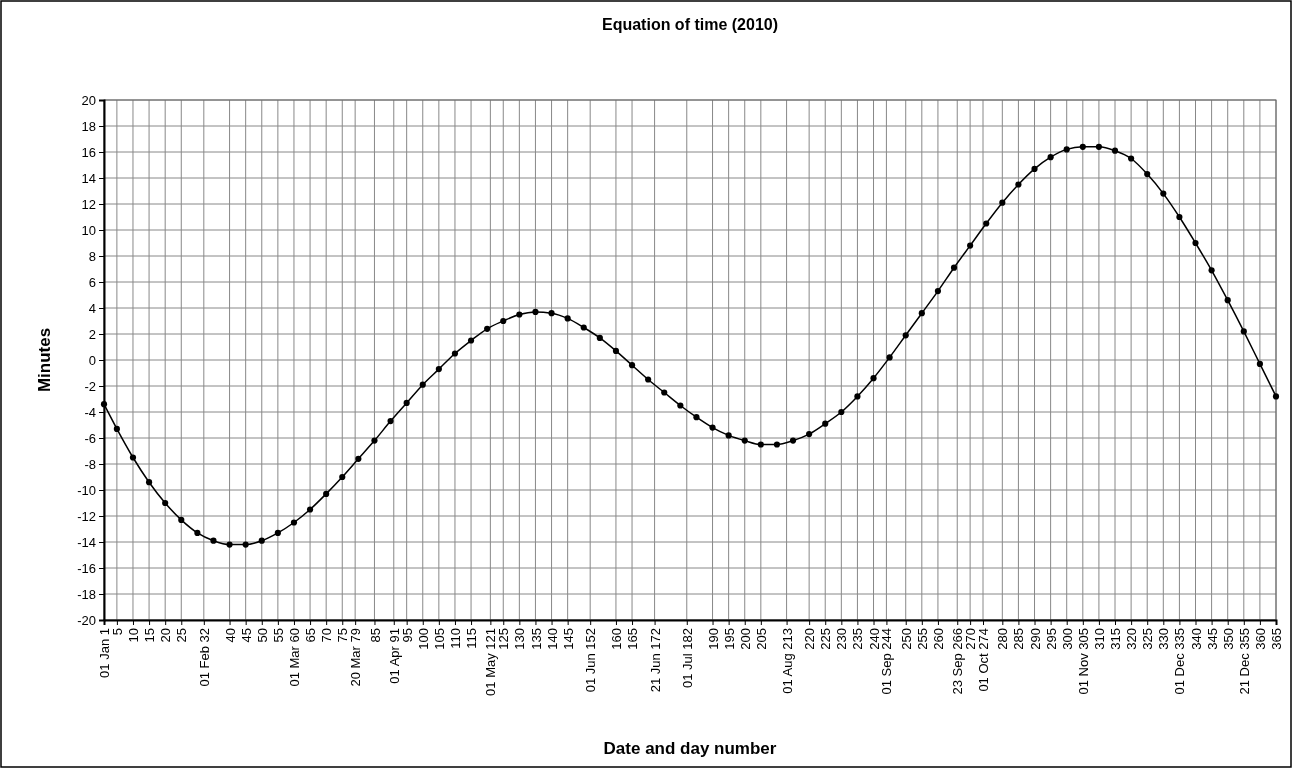 This screenshot has width=1293, height=769. Describe the element at coordinates (690, 748) in the screenshot. I see `x-axis-title: Date and day number` at that location.